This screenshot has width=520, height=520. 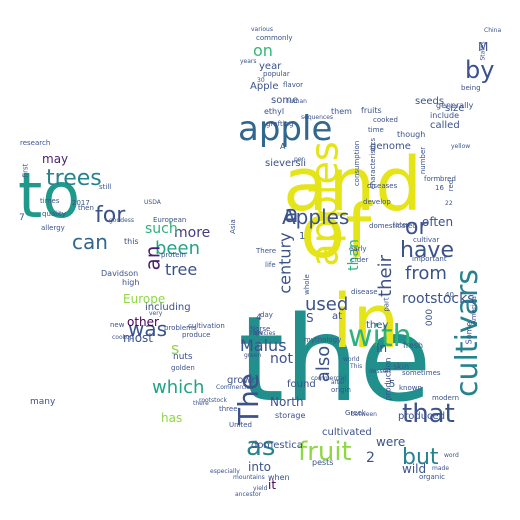 What do you see at coordinates (410, 388) in the screenshot?
I see `word-known: known` at bounding box center [410, 388].